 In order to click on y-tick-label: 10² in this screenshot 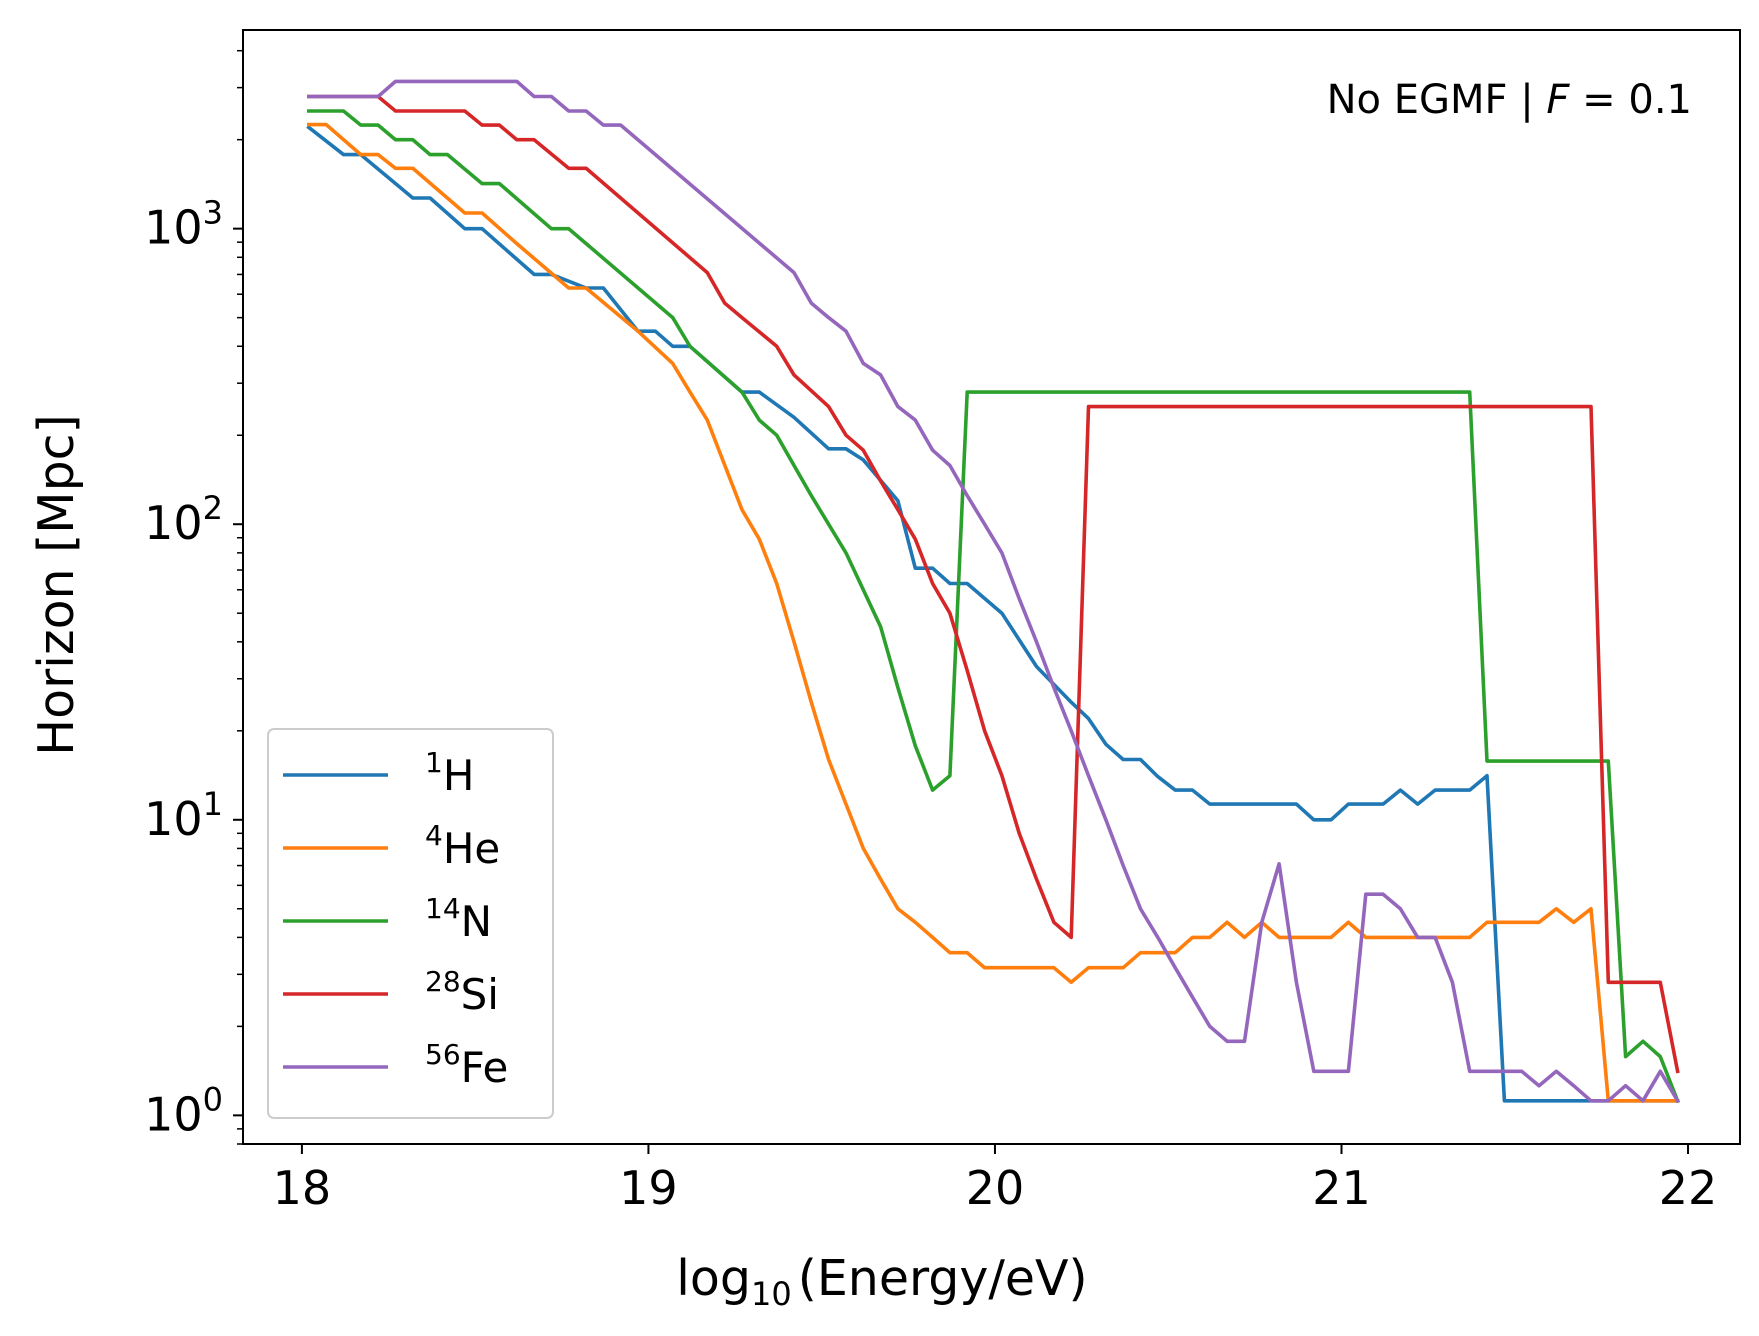, I will do `click(183, 519)`.